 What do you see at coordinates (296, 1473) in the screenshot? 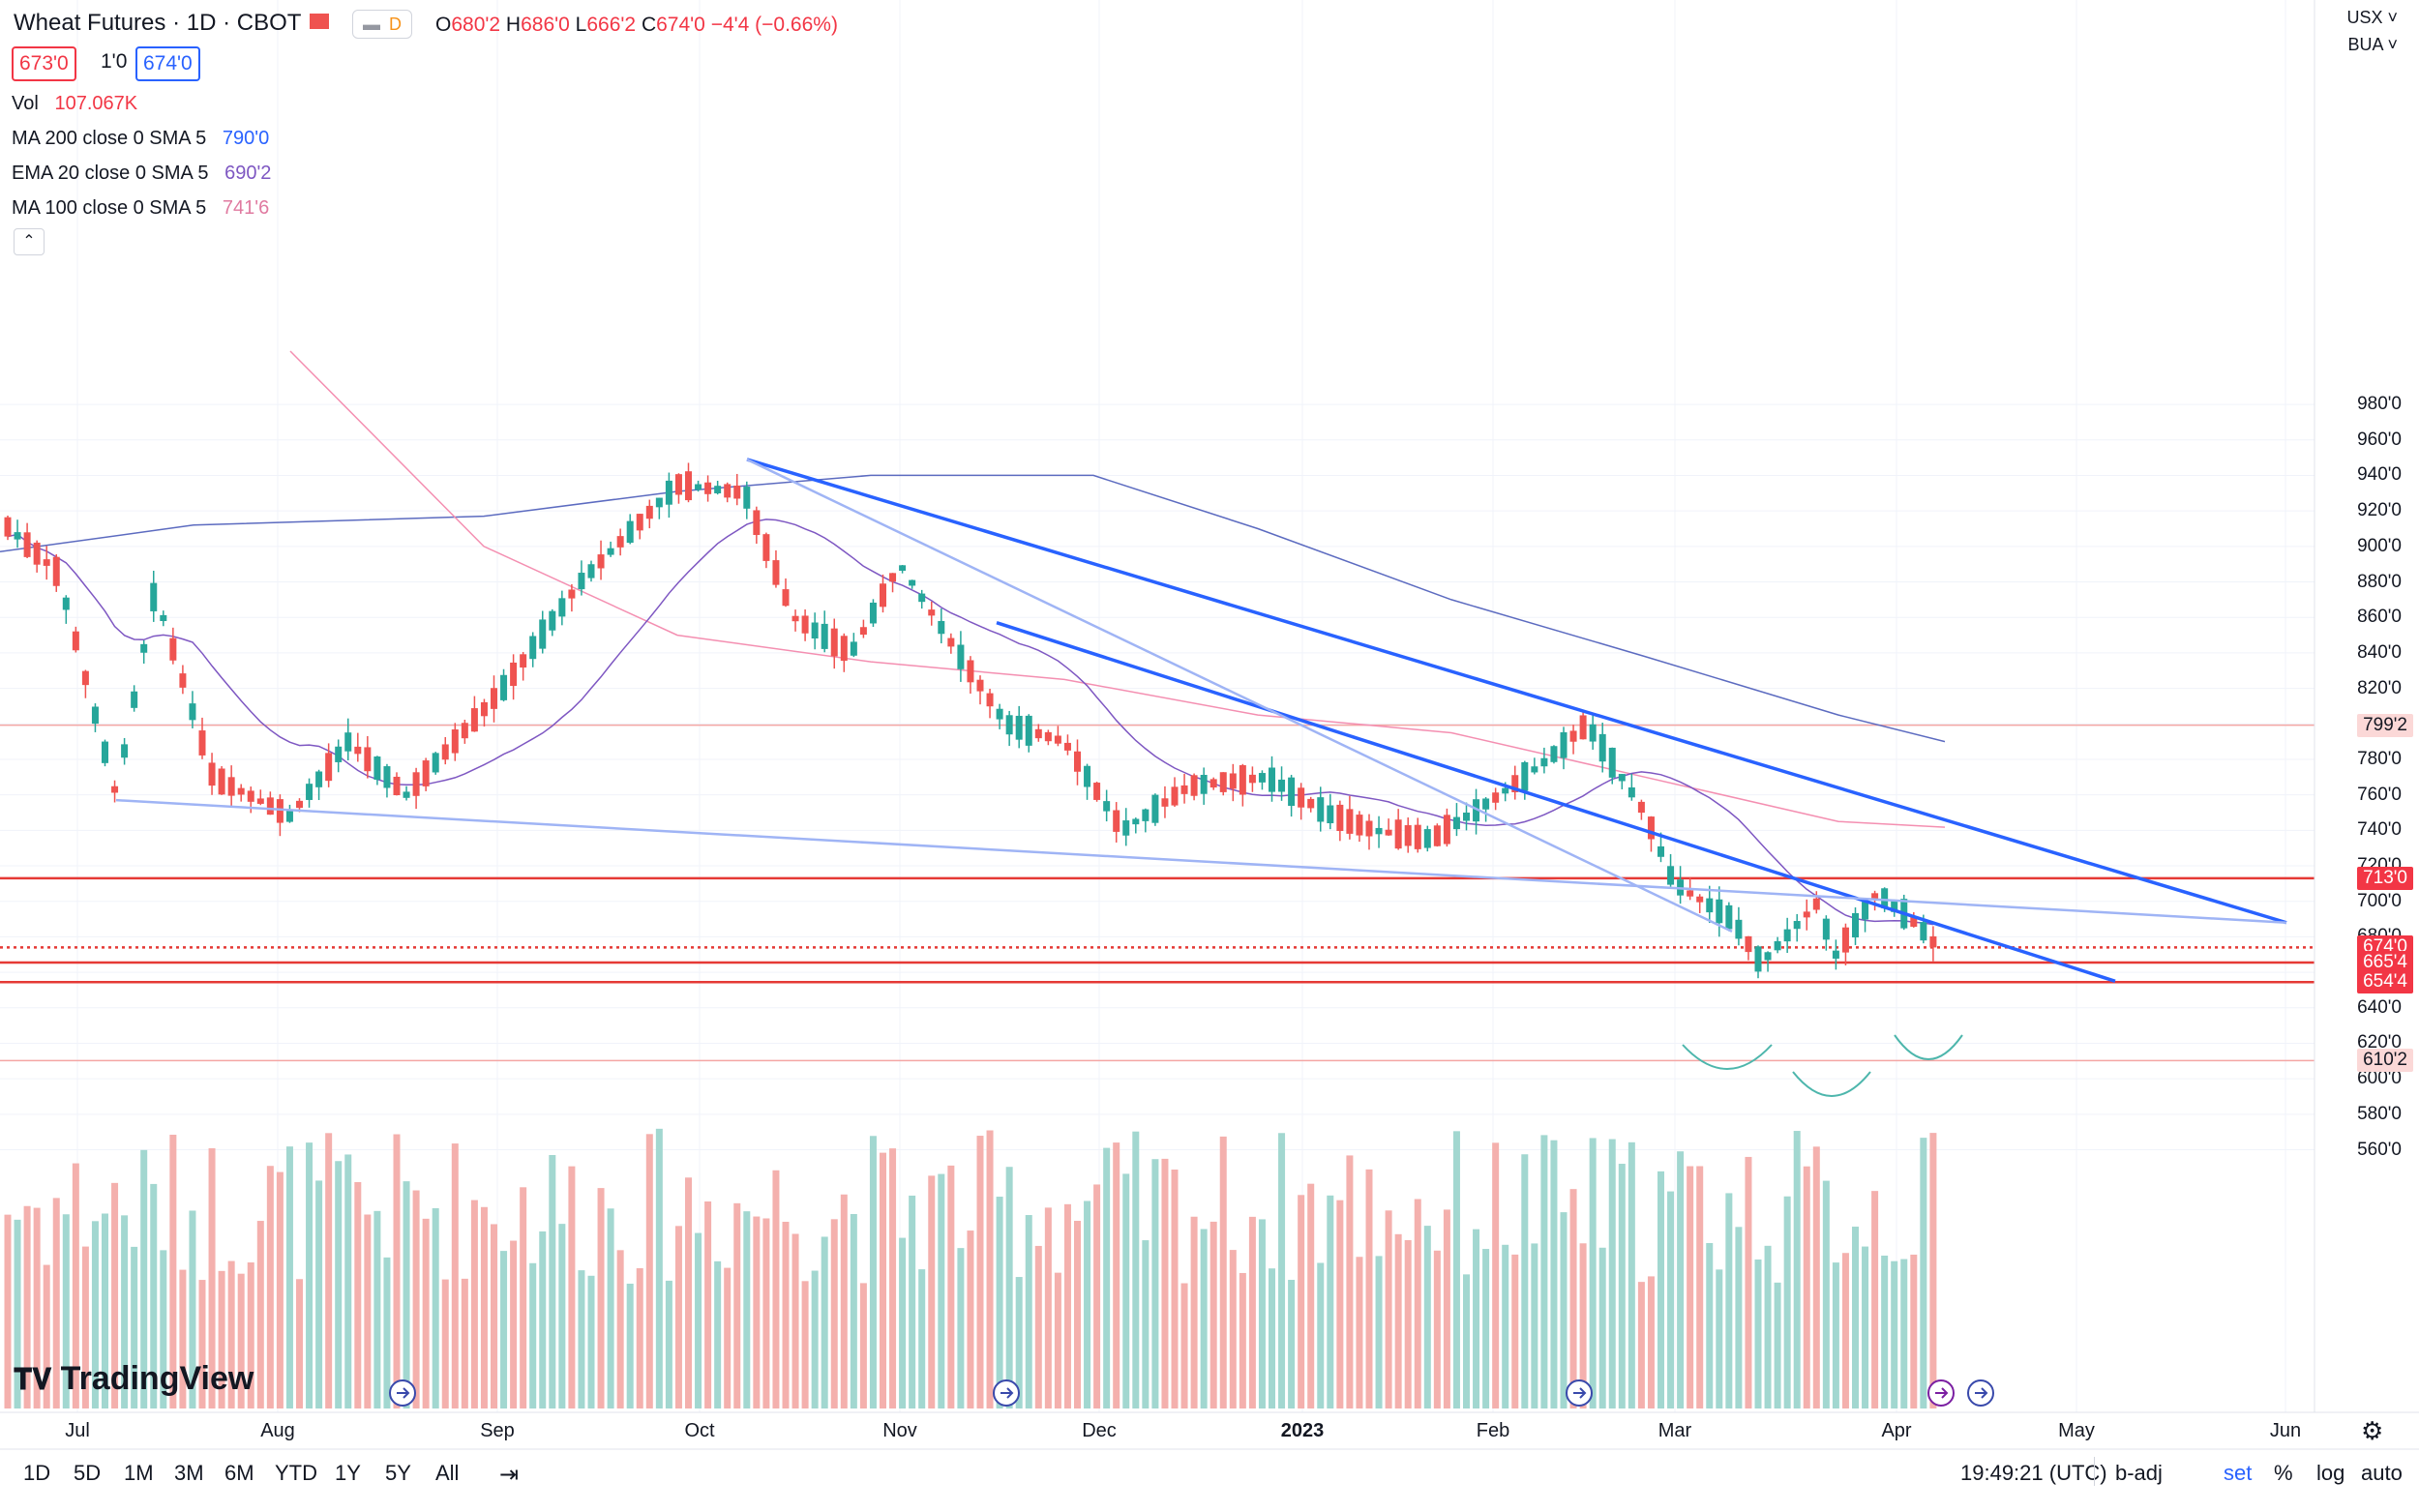
I see `range-button-ytd: YTD` at bounding box center [296, 1473].